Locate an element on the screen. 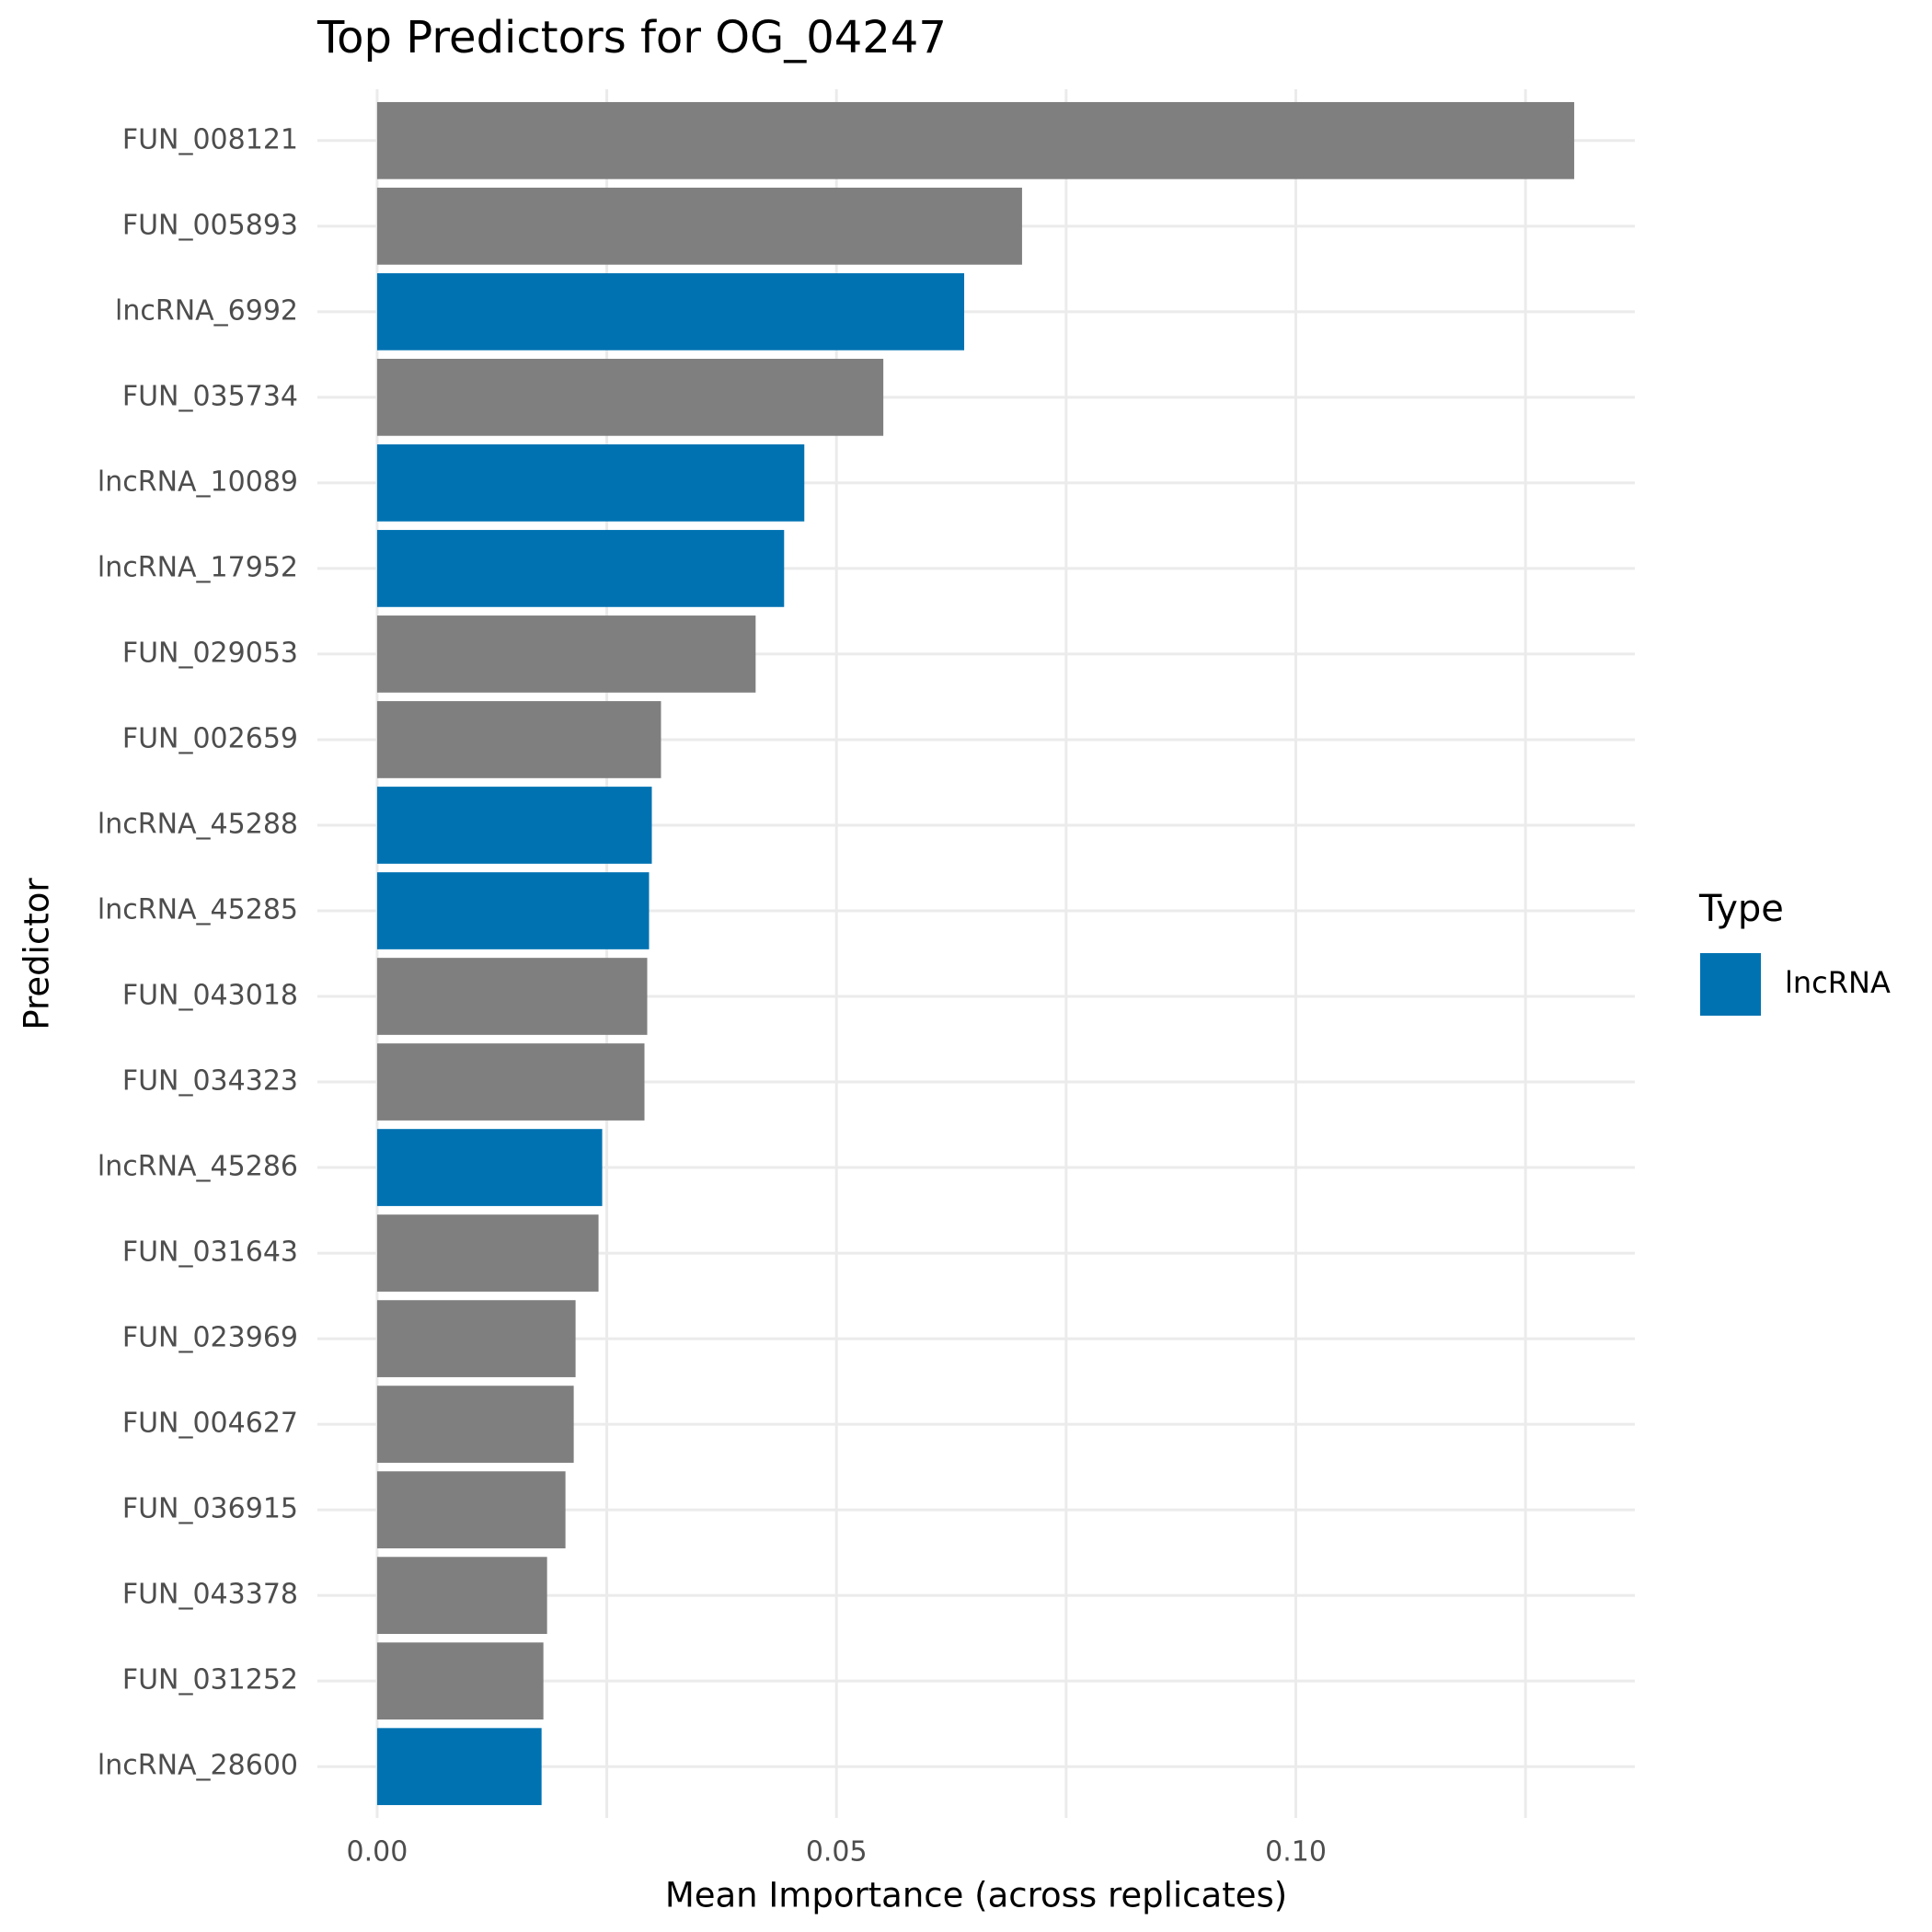 This screenshot has height=1932, width=1932. legend-key is located at coordinates (1730, 984).